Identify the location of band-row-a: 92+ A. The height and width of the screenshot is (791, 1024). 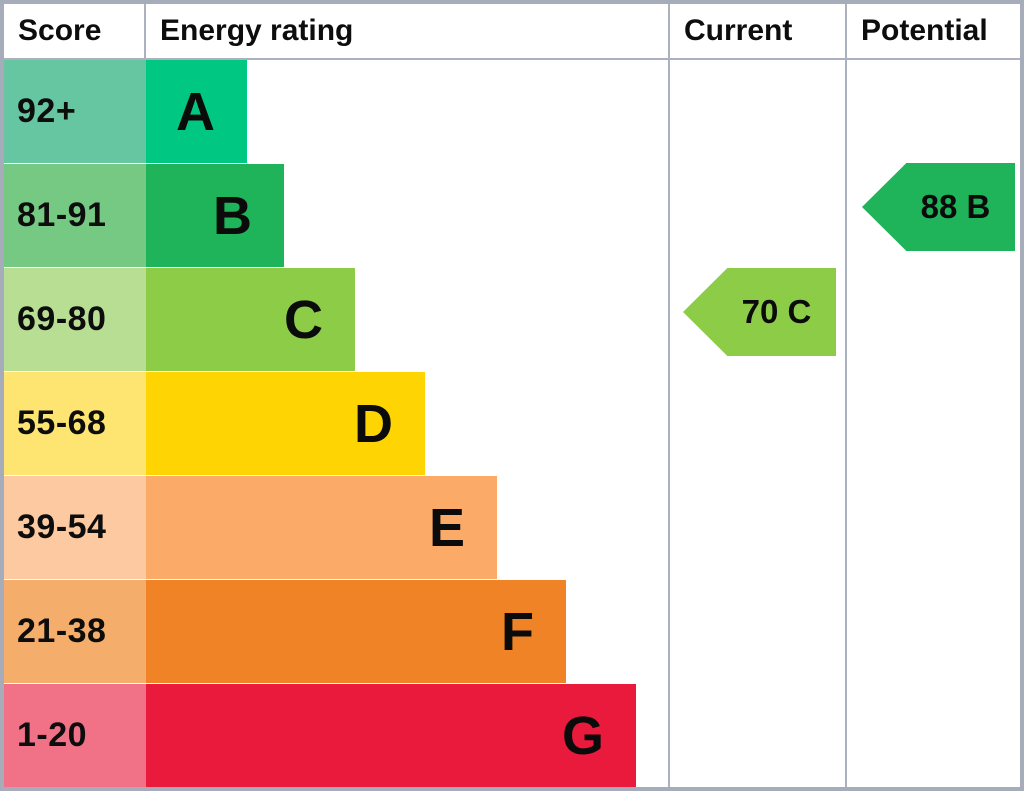
(512, 112).